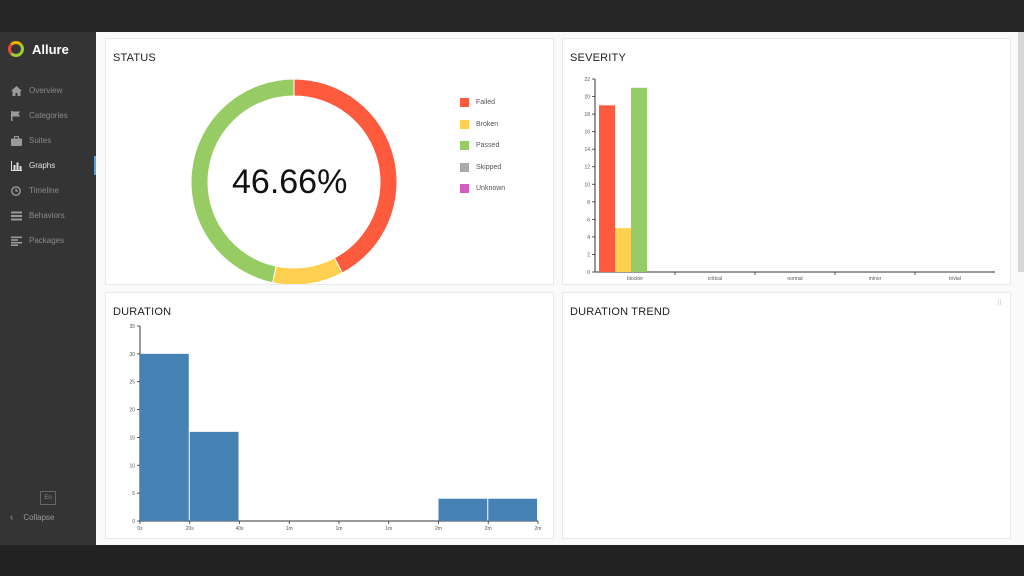 The width and height of the screenshot is (1024, 576). I want to click on y-tick-label: 12, so click(587, 168).